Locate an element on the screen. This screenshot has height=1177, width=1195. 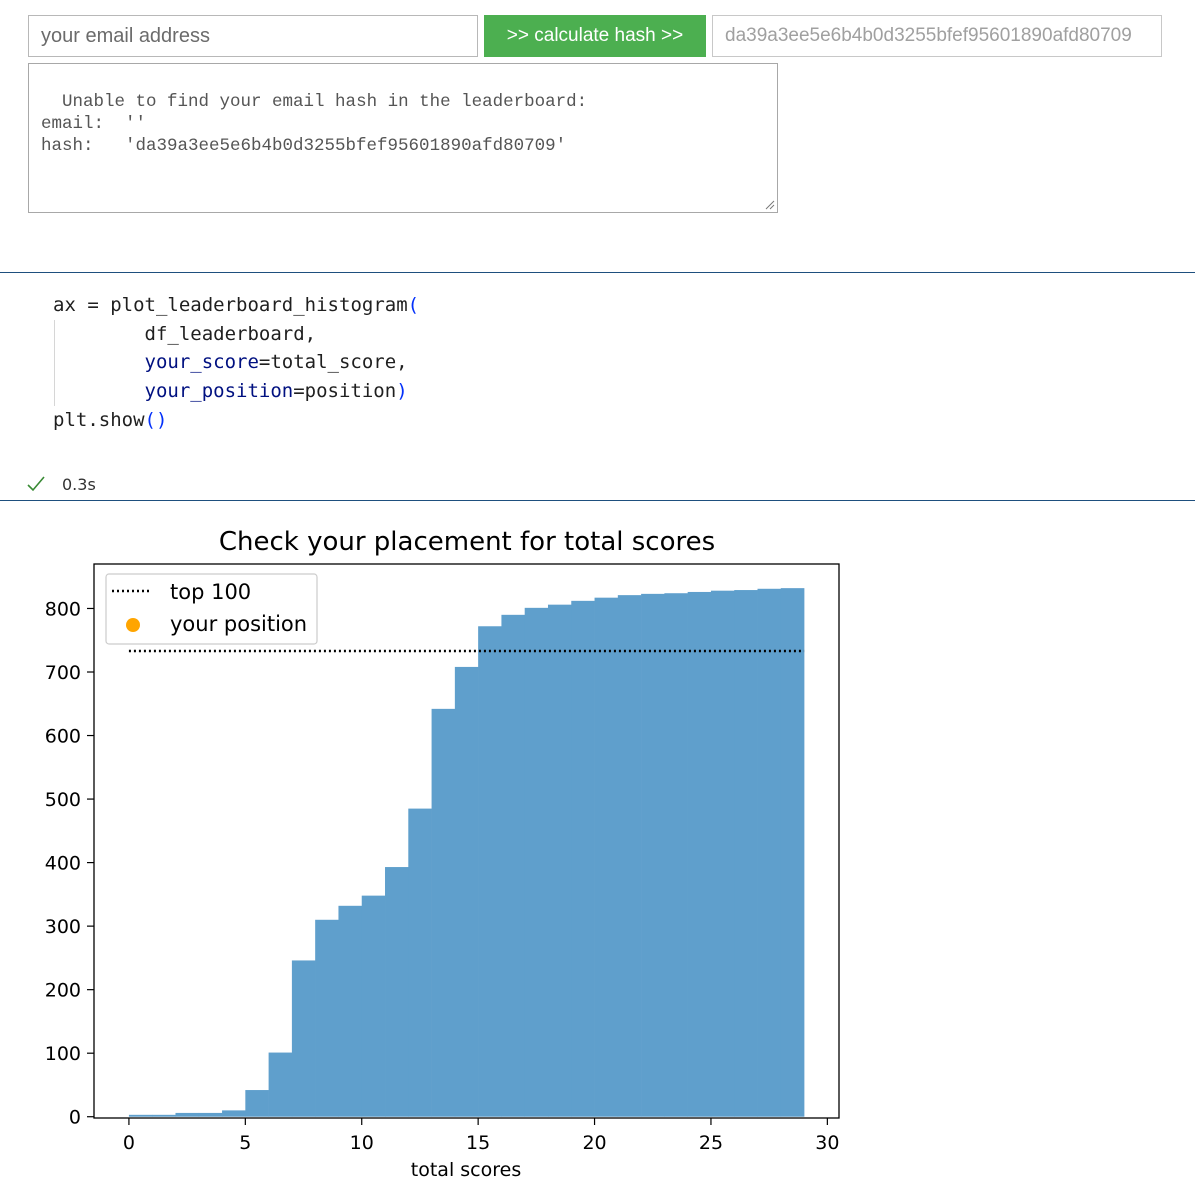
code-line: your_score=total_score, is located at coordinates (230, 362).